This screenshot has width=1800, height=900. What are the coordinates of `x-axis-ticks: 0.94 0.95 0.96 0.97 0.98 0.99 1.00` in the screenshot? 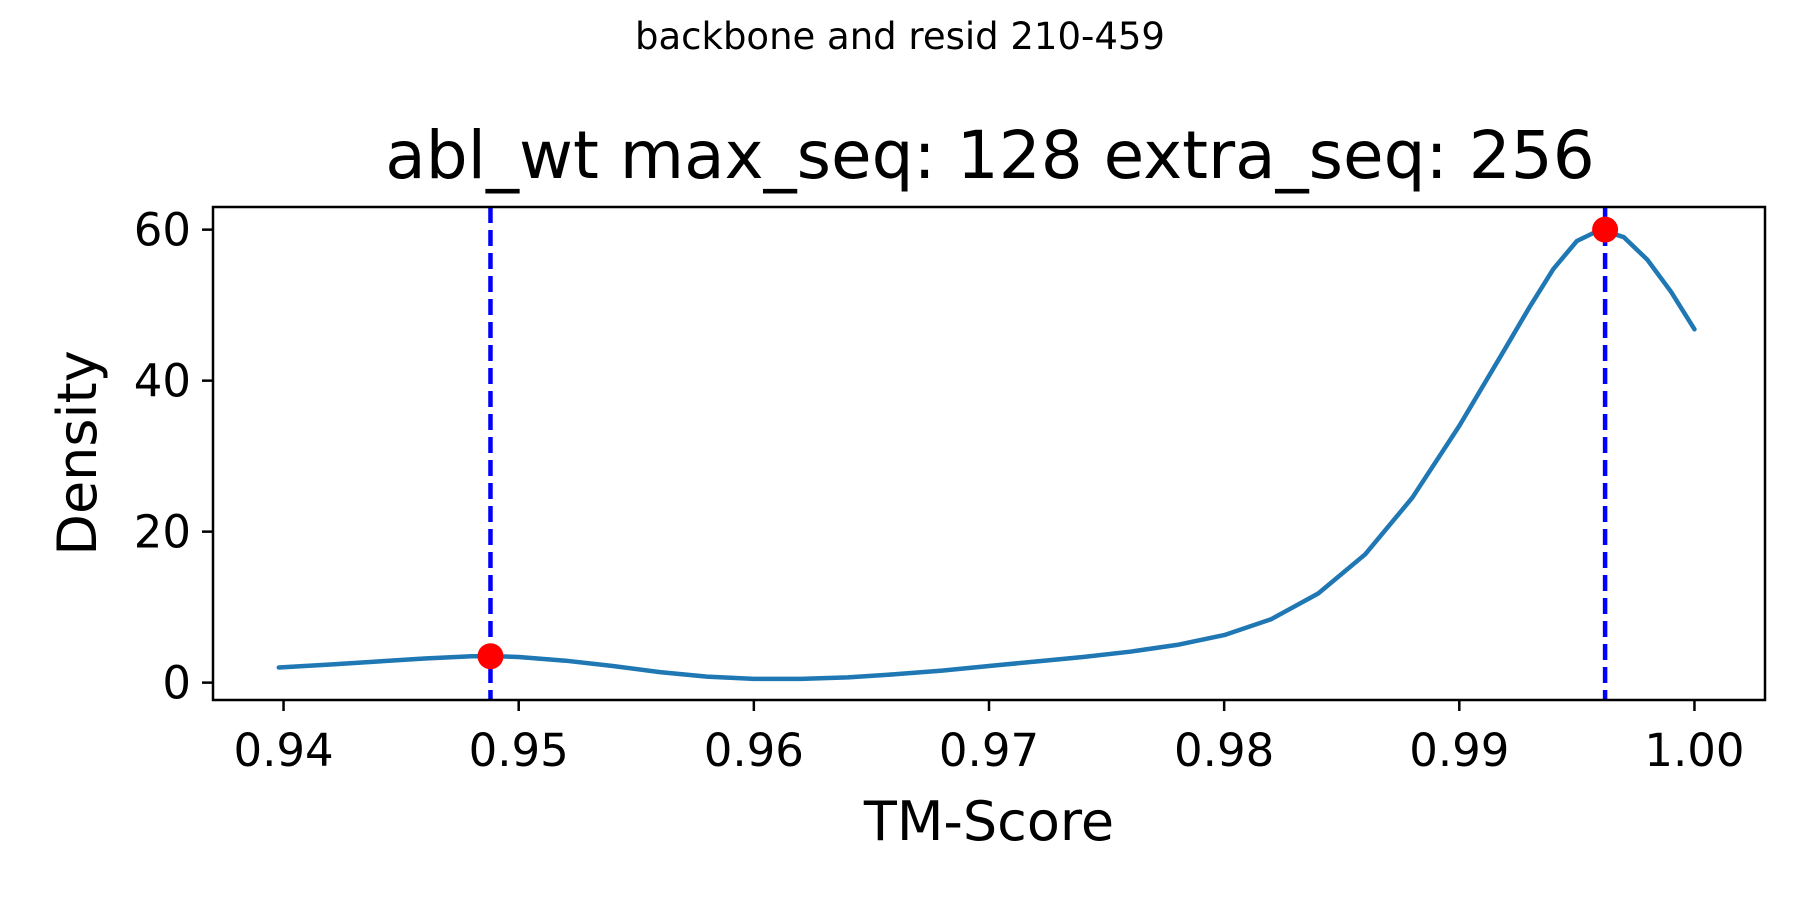 It's located at (989, 738).